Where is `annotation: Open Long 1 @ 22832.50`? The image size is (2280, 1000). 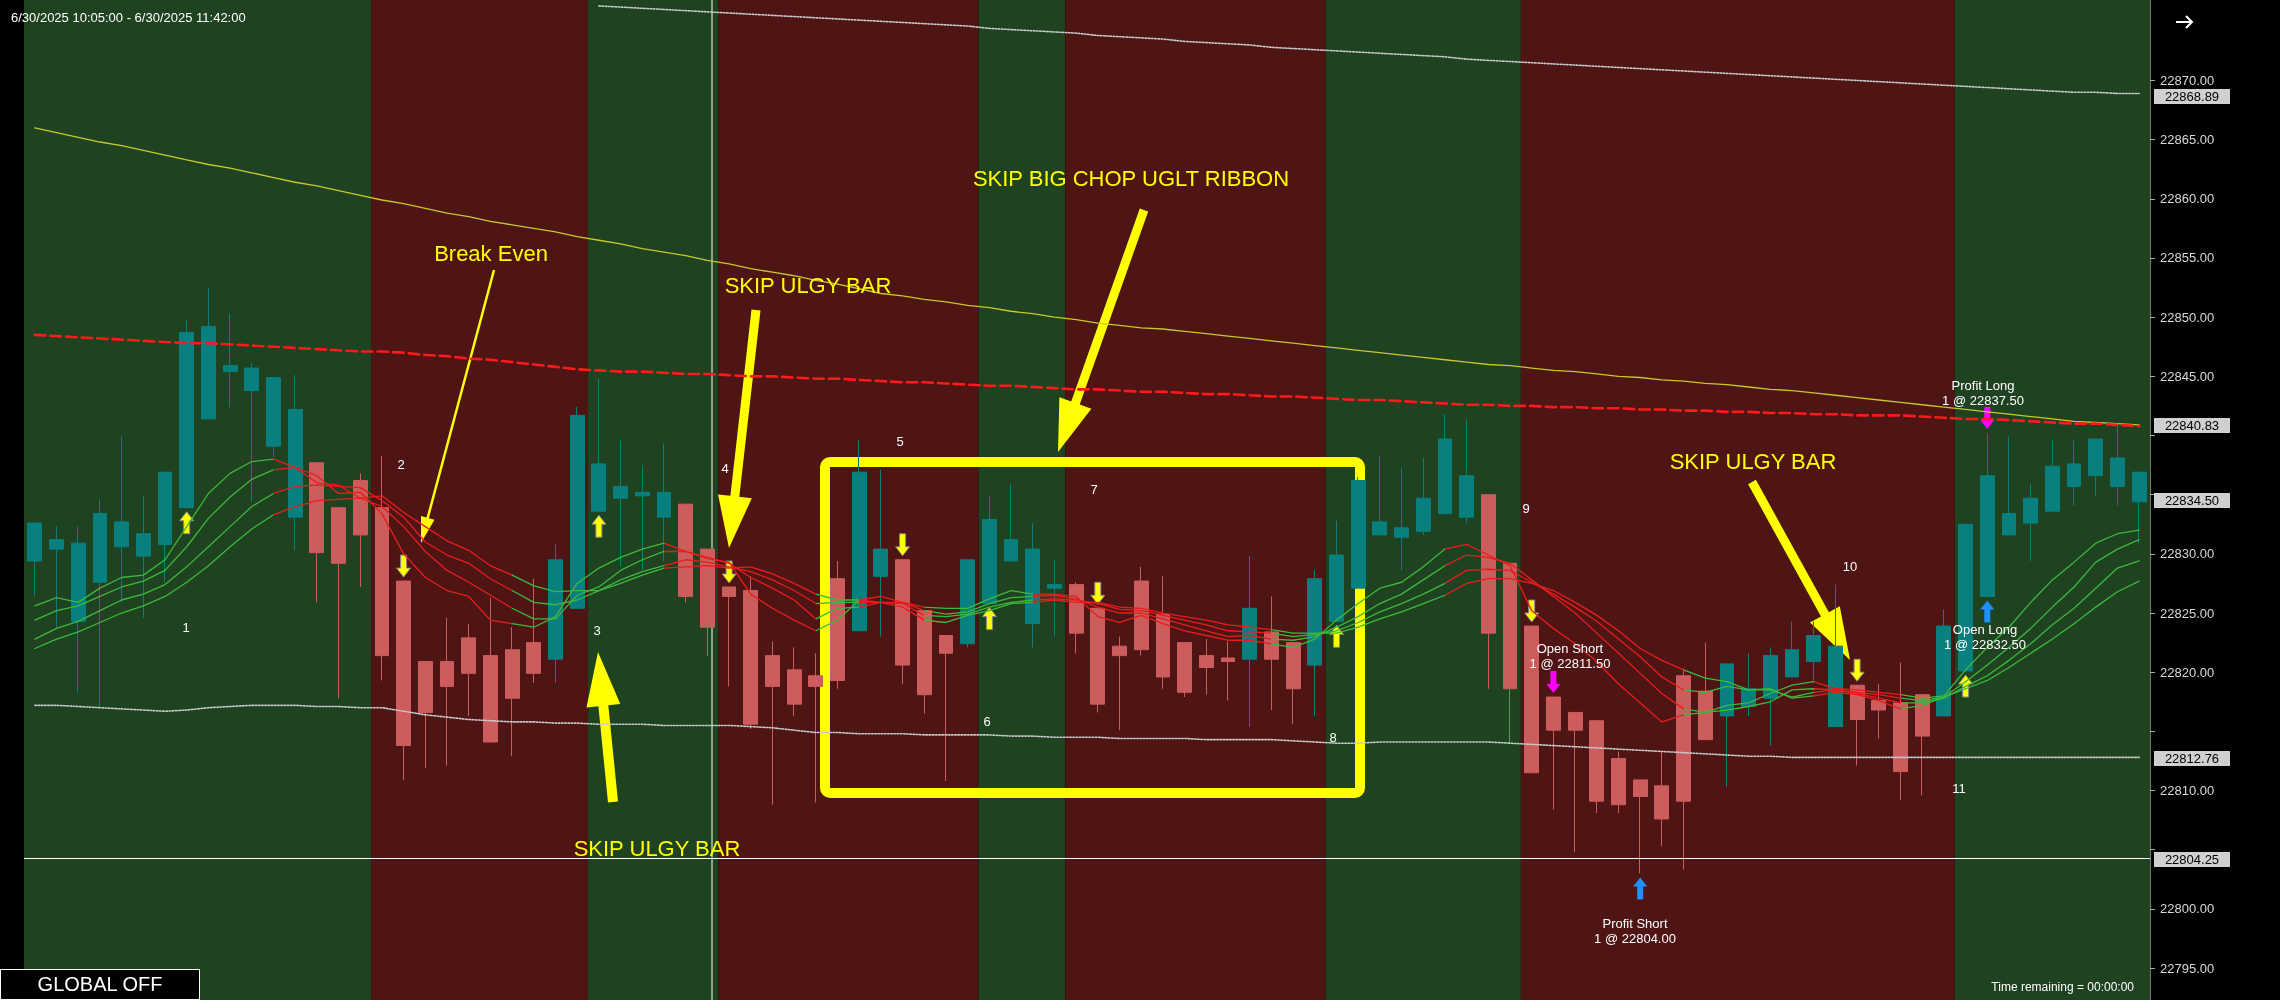 annotation: Open Long 1 @ 22832.50 is located at coordinates (1985, 637).